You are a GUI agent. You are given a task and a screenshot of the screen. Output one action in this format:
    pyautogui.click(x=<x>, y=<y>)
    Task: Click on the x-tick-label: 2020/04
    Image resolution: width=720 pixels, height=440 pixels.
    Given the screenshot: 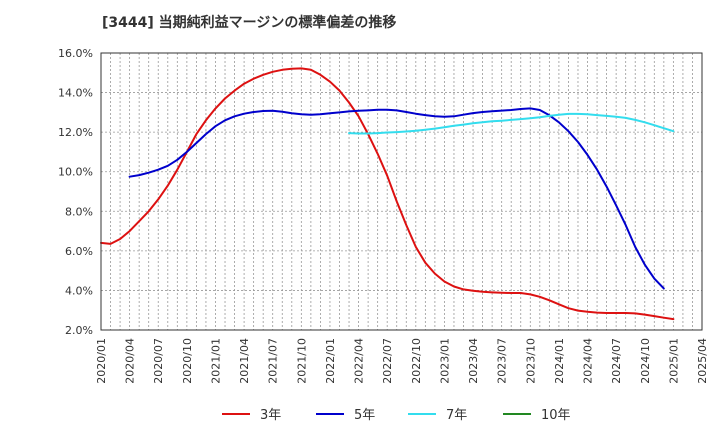 What is the action you would take?
    pyautogui.click(x=130, y=361)
    